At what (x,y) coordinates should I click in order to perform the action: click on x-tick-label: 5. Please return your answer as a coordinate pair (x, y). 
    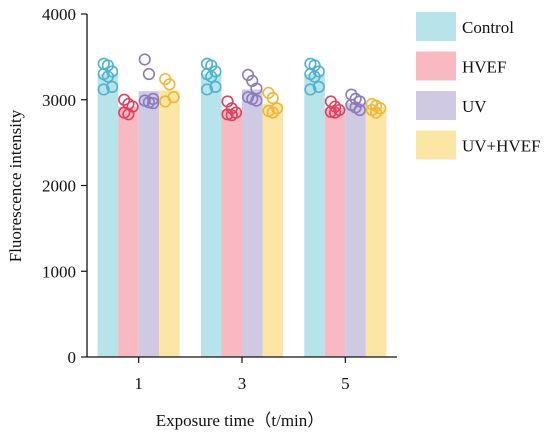
    Looking at the image, I should click on (345, 383).